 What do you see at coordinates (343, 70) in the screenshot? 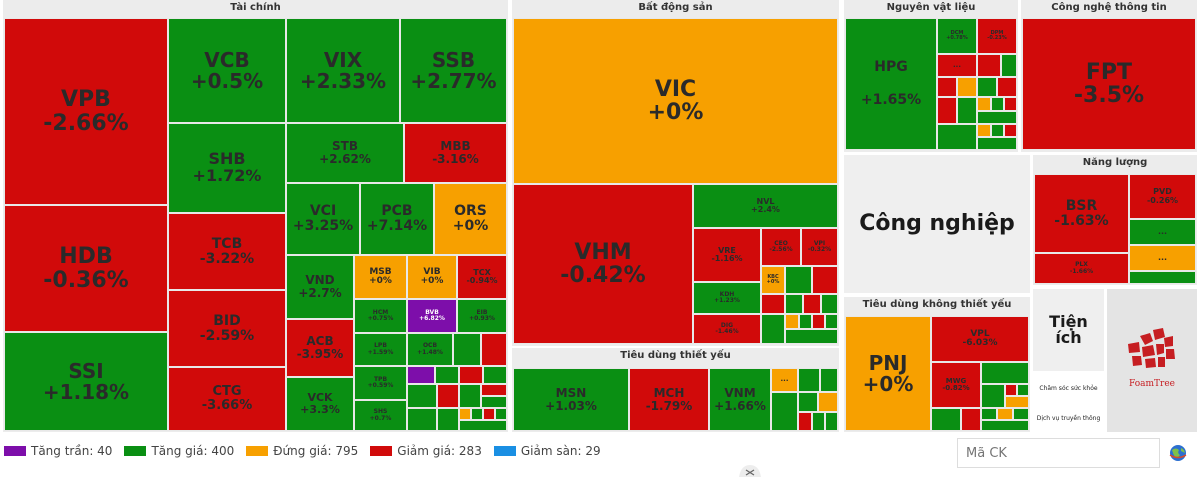
I see `stock-tile-vix: VIX +2.33%` at bounding box center [343, 70].